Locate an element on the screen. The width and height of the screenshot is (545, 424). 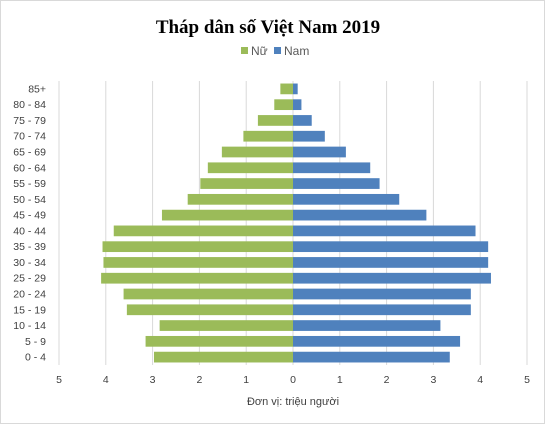
y-tick-label: 85+ is located at coordinates (37, 89).